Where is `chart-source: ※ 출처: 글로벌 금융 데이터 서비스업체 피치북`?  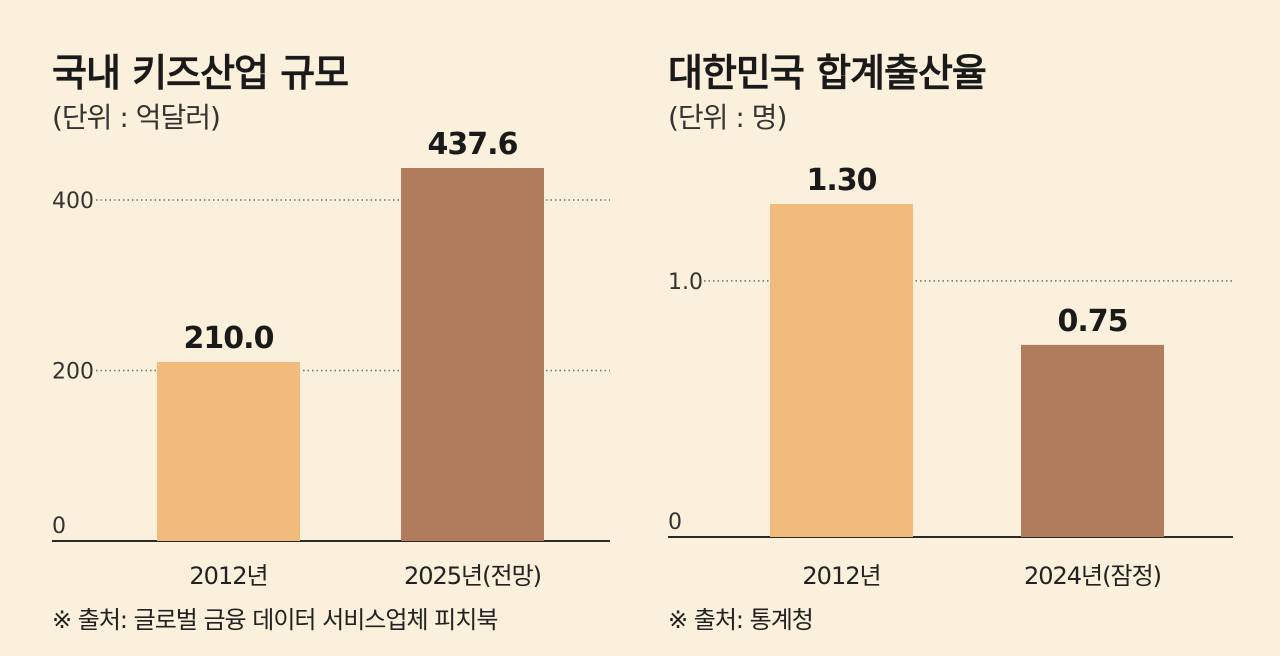
chart-source: ※ 출처: 글로벌 금융 데이터 서비스업체 피치북 is located at coordinates (275, 620).